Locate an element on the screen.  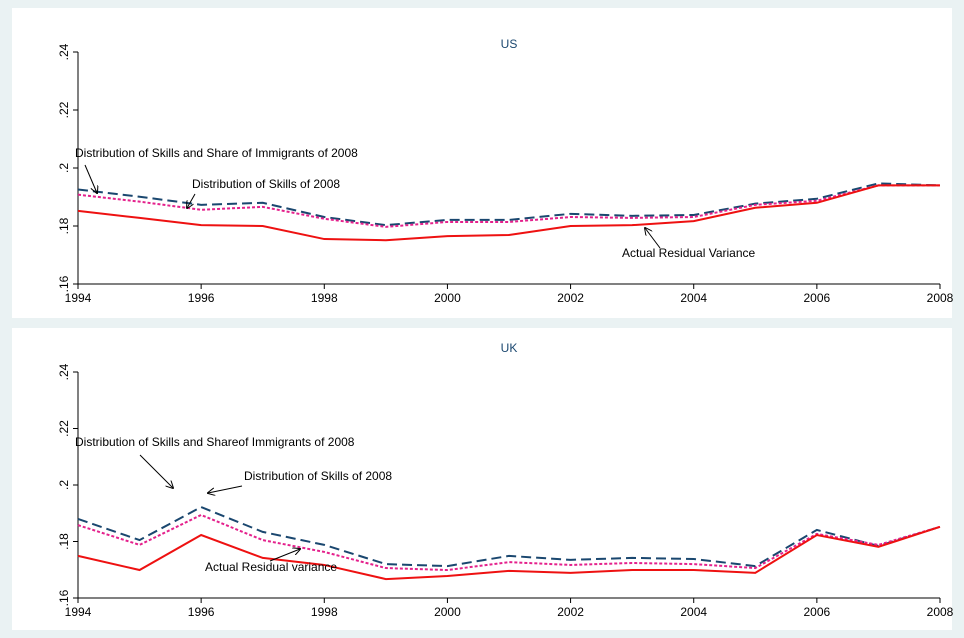
chart-title: UK is located at coordinates (509, 348).